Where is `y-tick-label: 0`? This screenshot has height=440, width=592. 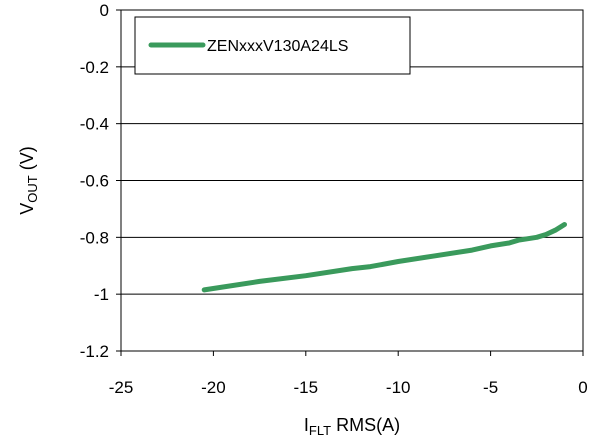
y-tick-label: 0 is located at coordinates (104, 10).